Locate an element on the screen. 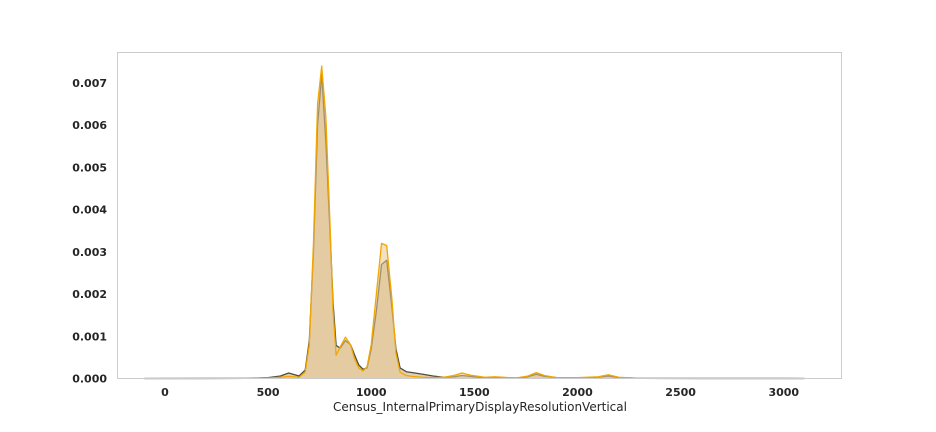 Image resolution: width=936 pixels, height=432 pixels. y-tick-label: 0.003 is located at coordinates (89, 252).